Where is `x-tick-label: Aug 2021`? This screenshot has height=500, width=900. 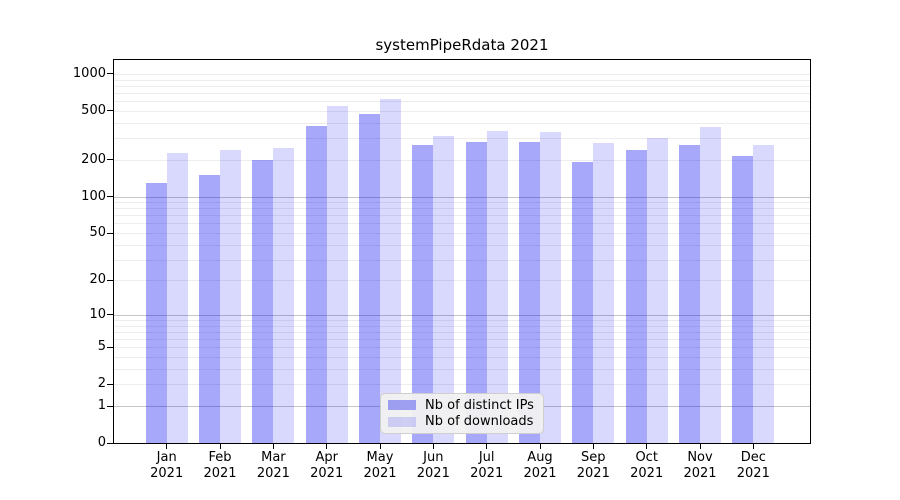
x-tick-label: Aug 2021 is located at coordinates (540, 466).